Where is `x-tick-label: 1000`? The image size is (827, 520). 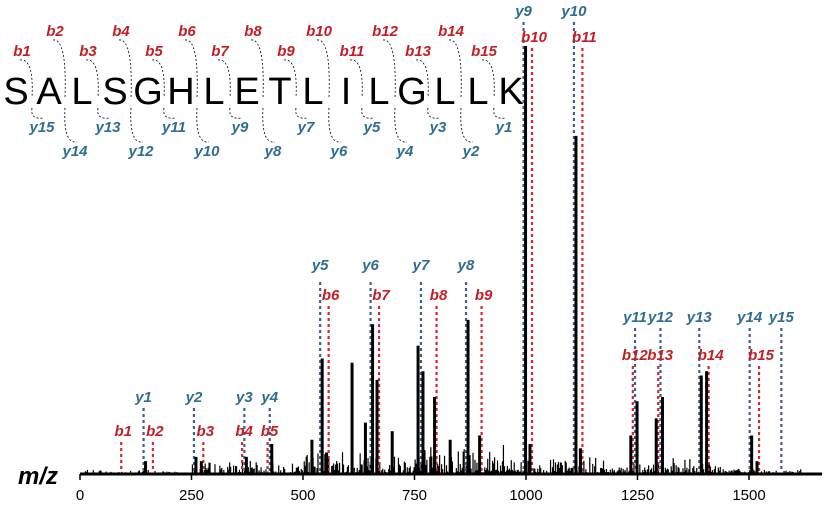 x-tick-label: 1000 is located at coordinates (525, 495).